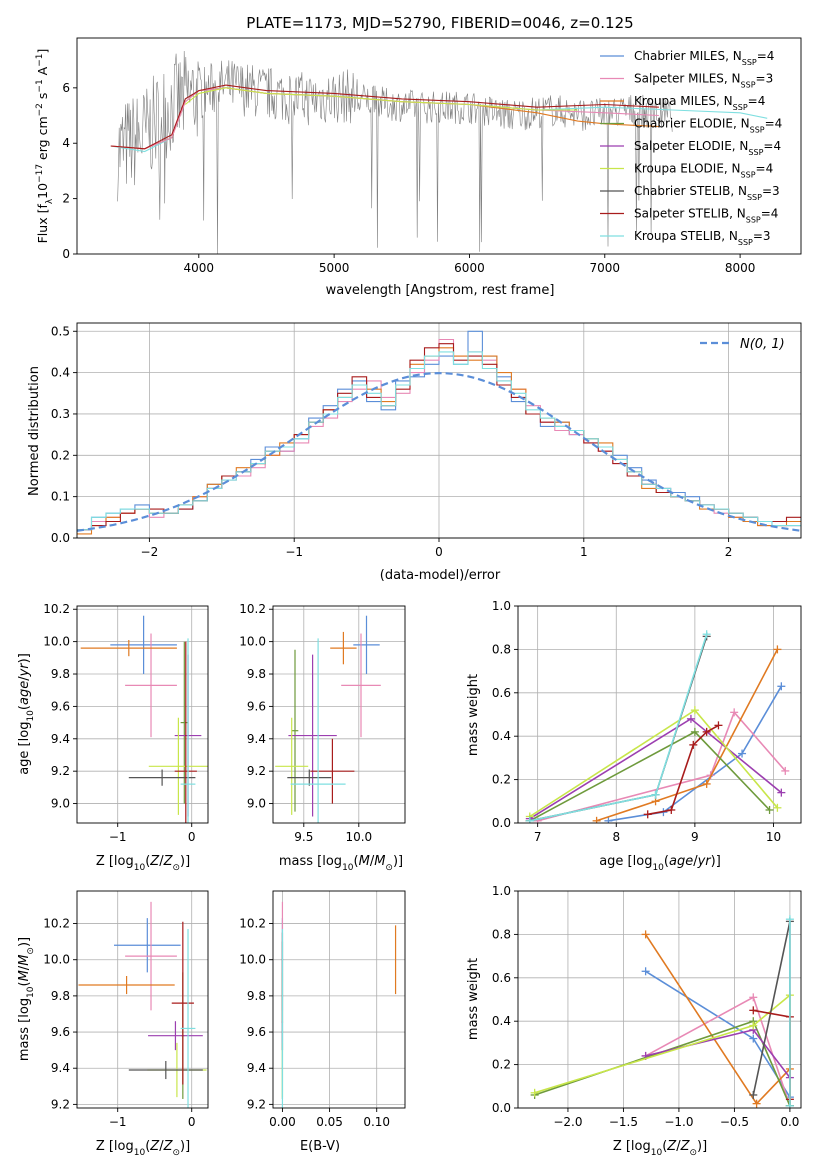  I want to click on weight_vs_age-plot-area, so click(657, 726).